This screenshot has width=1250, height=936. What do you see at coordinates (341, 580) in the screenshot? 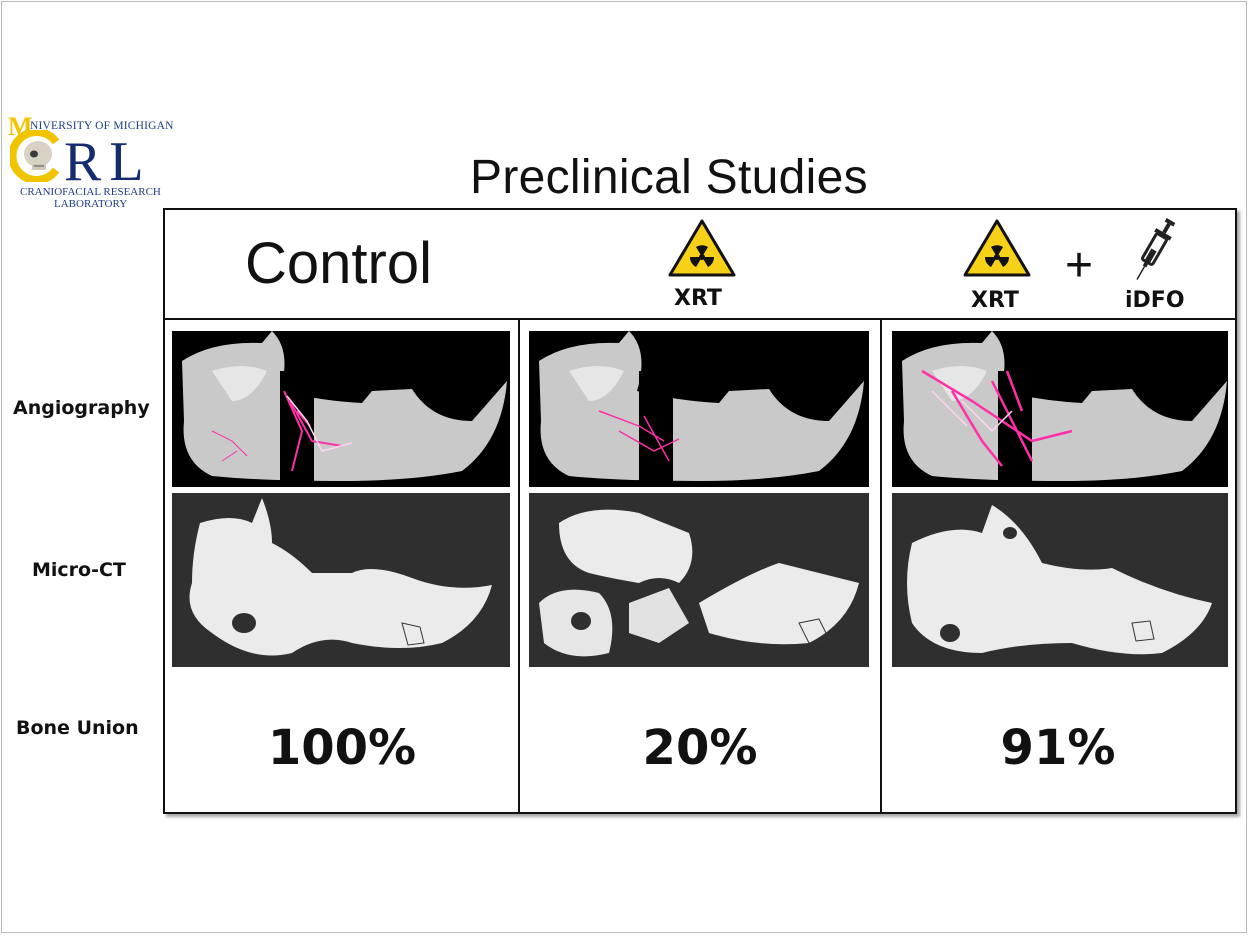
I see `microct-image-control` at bounding box center [341, 580].